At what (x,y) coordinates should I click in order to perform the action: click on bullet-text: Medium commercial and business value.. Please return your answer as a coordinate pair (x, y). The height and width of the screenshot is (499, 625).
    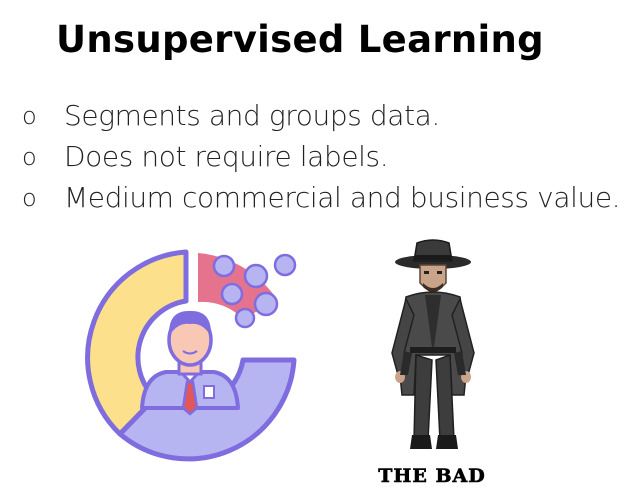
    Looking at the image, I should click on (342, 197).